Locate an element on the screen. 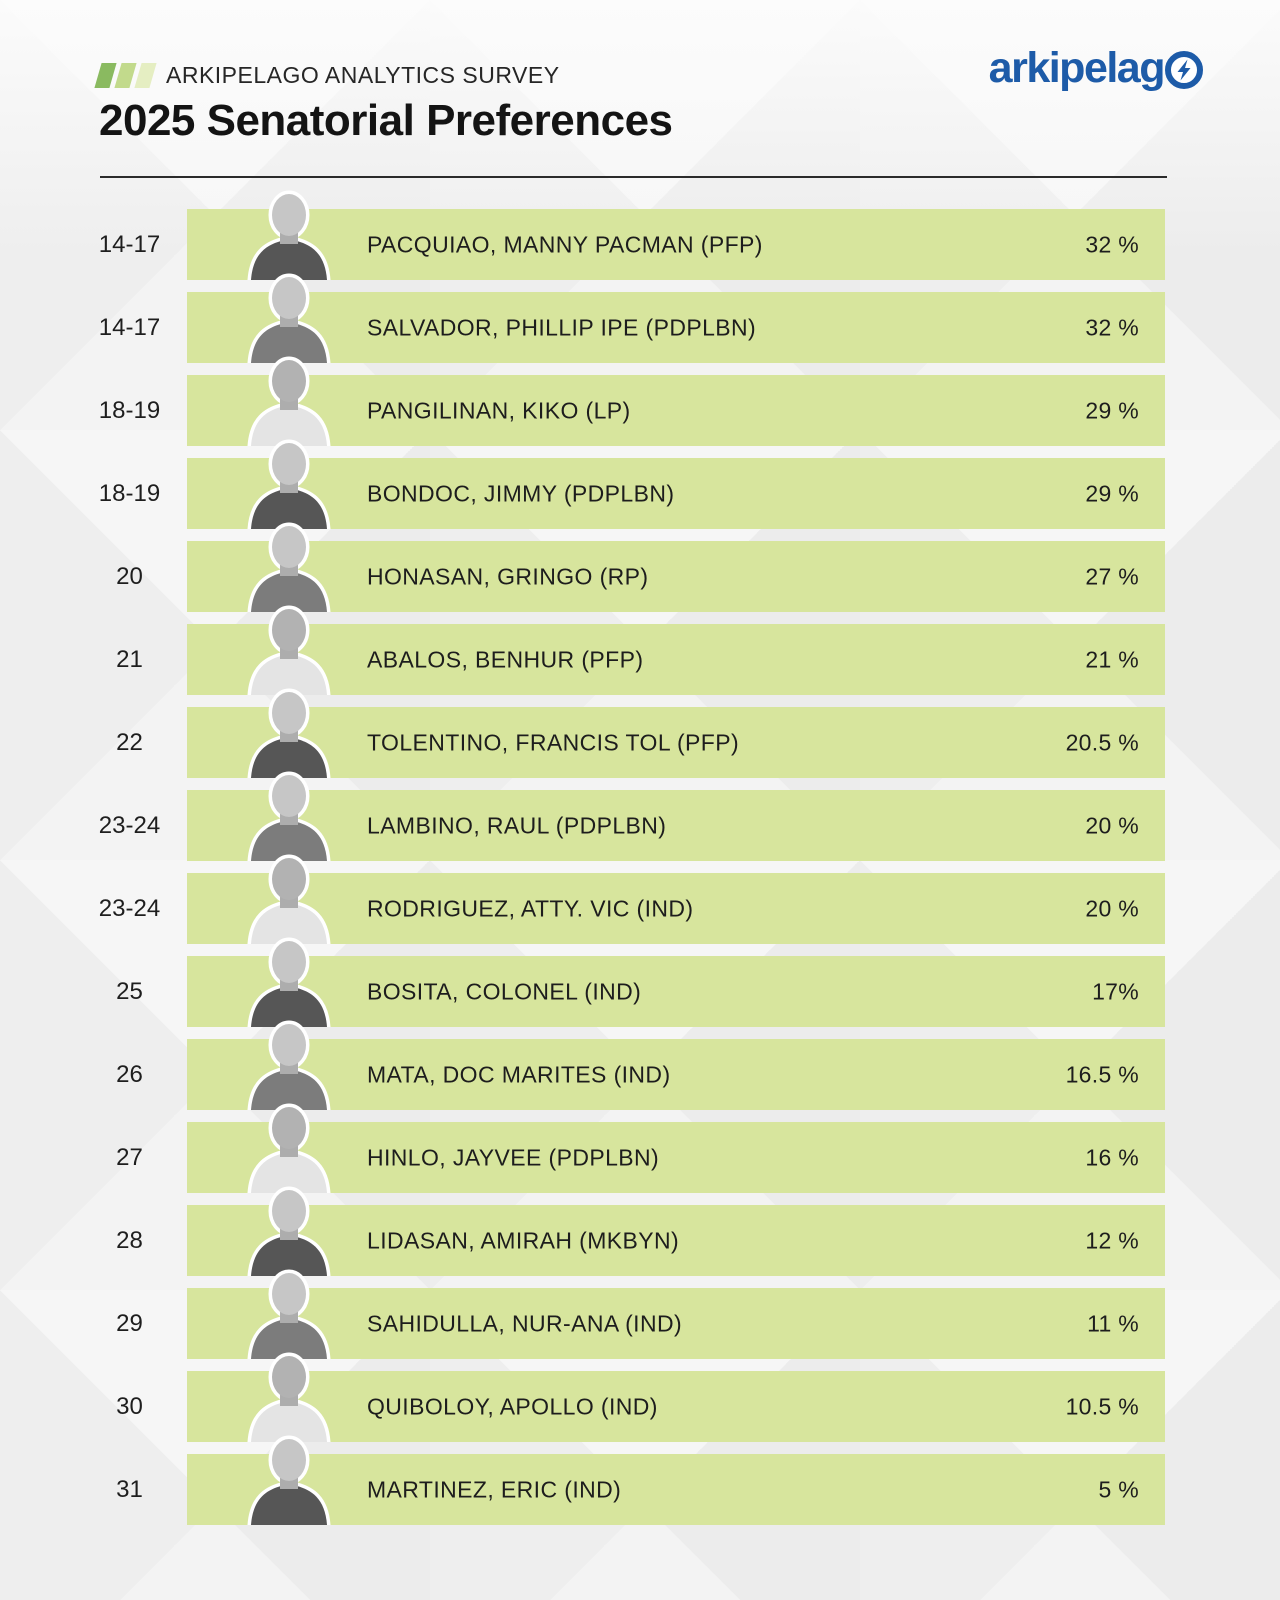 The image size is (1280, 1600). result-bar: PACQUIAO, MANNY PACMAN (PFP) 32 % is located at coordinates (676, 235).